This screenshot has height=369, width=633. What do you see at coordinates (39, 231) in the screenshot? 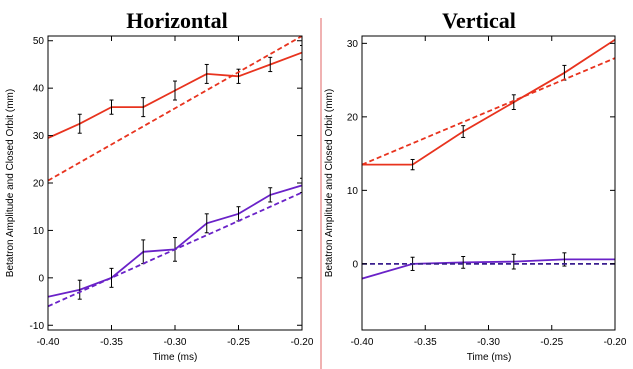
I see `horizontal-ytick-label: 10` at bounding box center [39, 231].